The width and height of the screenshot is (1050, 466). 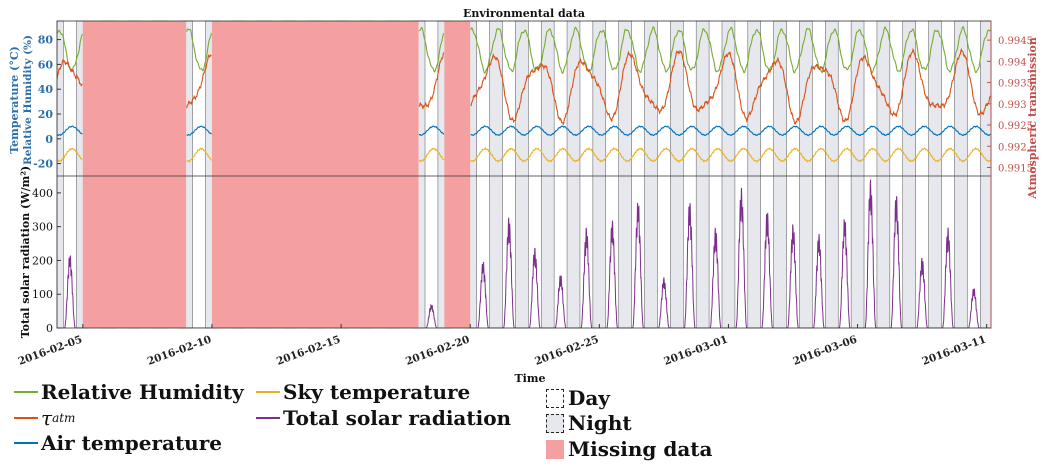 I want to click on y-tick-label-left: -20, so click(x=43, y=164).